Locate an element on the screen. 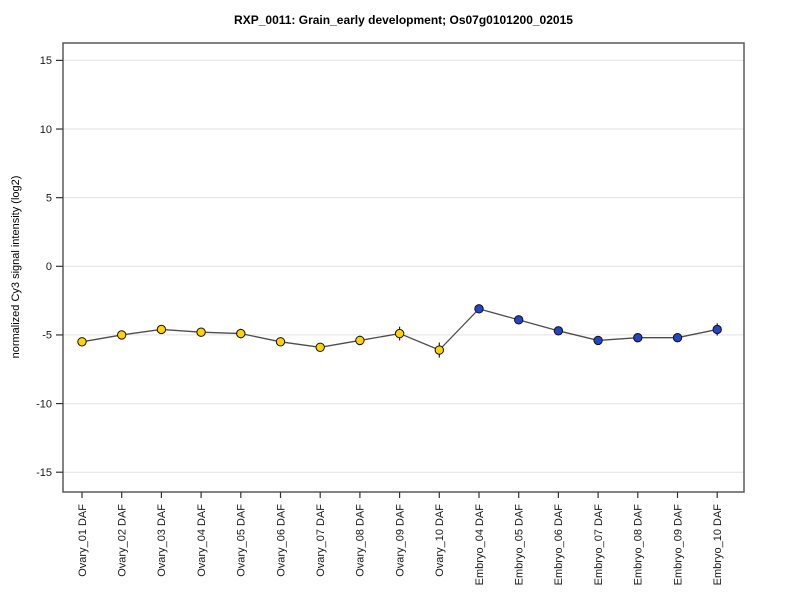 The width and height of the screenshot is (800, 600). x-tick-label: Embryo_09 DAF is located at coordinates (678, 545).